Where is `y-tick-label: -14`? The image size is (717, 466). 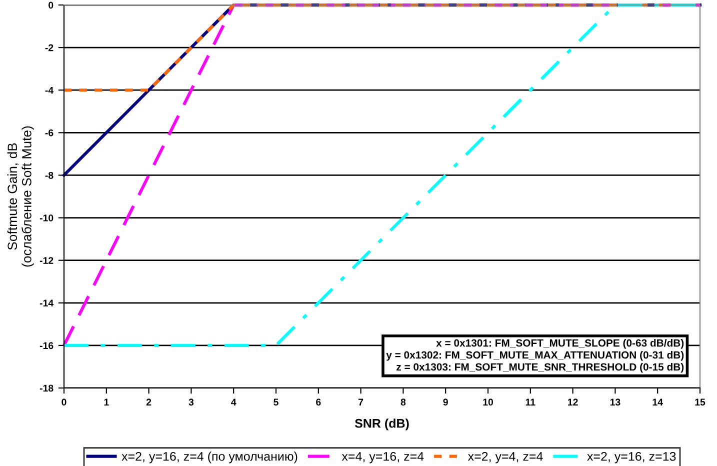 y-tick-label: -14 is located at coordinates (47, 303).